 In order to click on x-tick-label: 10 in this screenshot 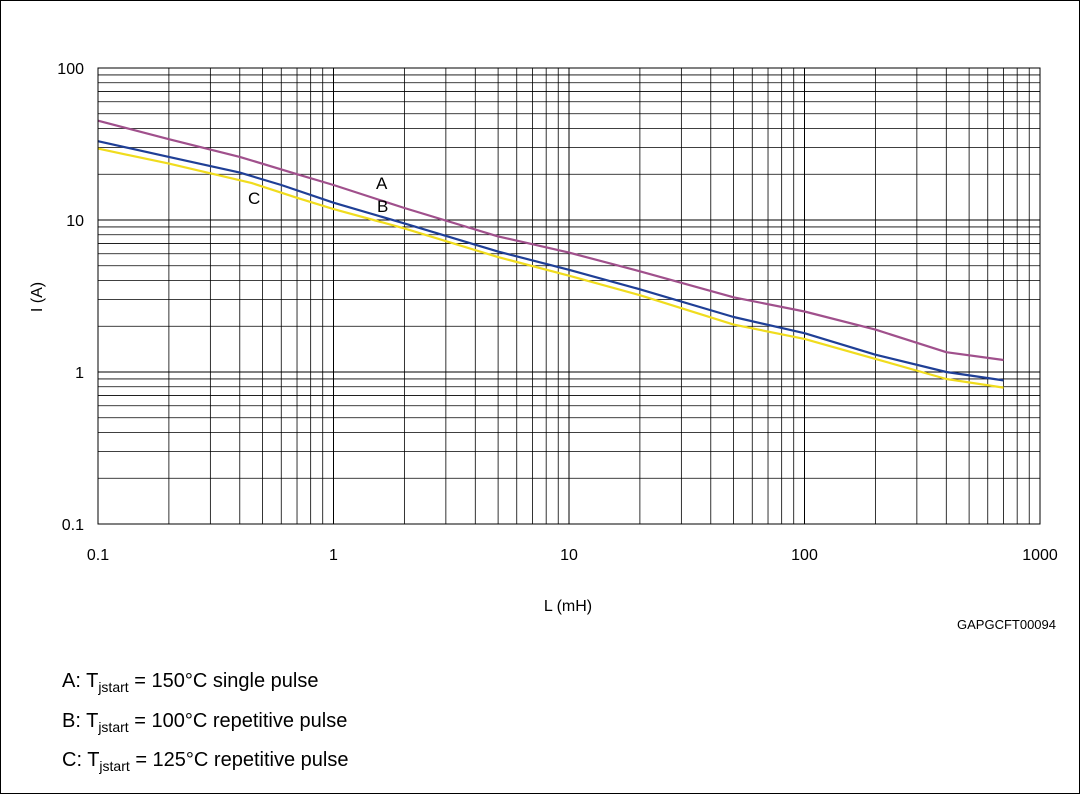, I will do `click(569, 555)`.